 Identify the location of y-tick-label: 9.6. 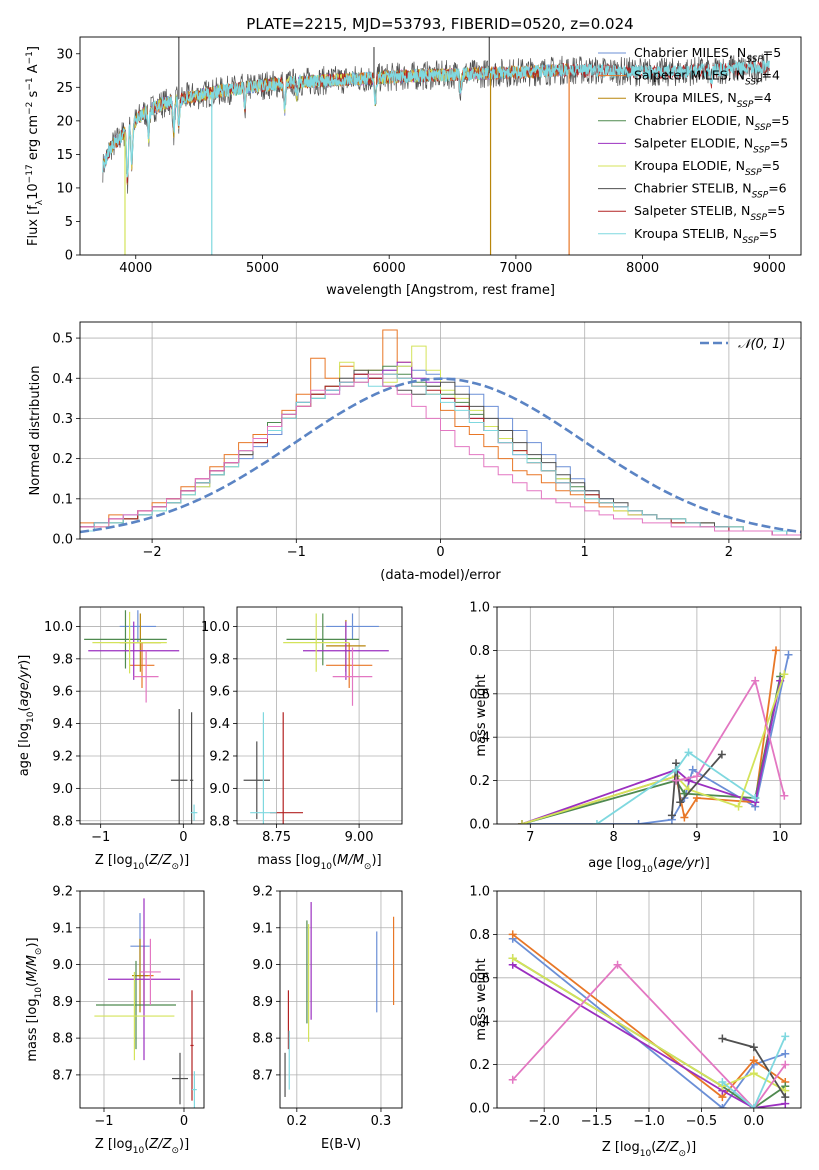
(219, 692).